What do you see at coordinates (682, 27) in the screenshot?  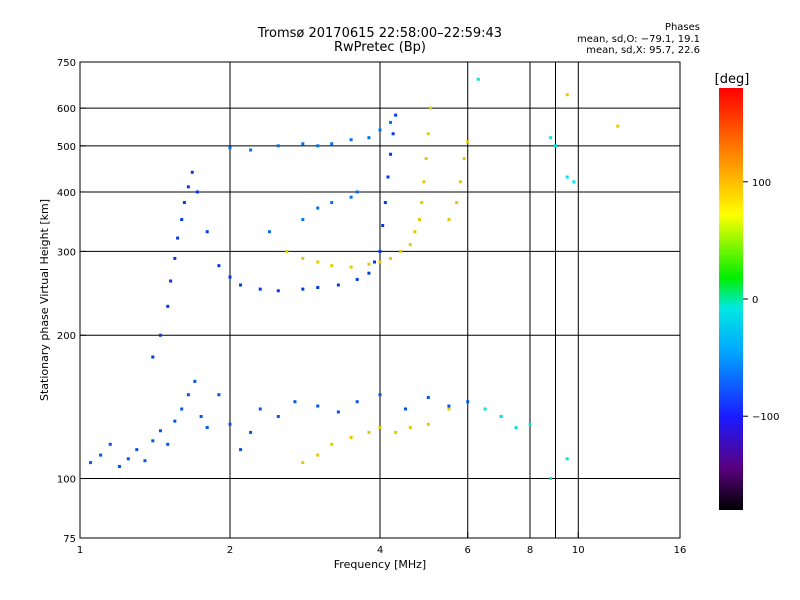 I see `stats-heading: Phases` at bounding box center [682, 27].